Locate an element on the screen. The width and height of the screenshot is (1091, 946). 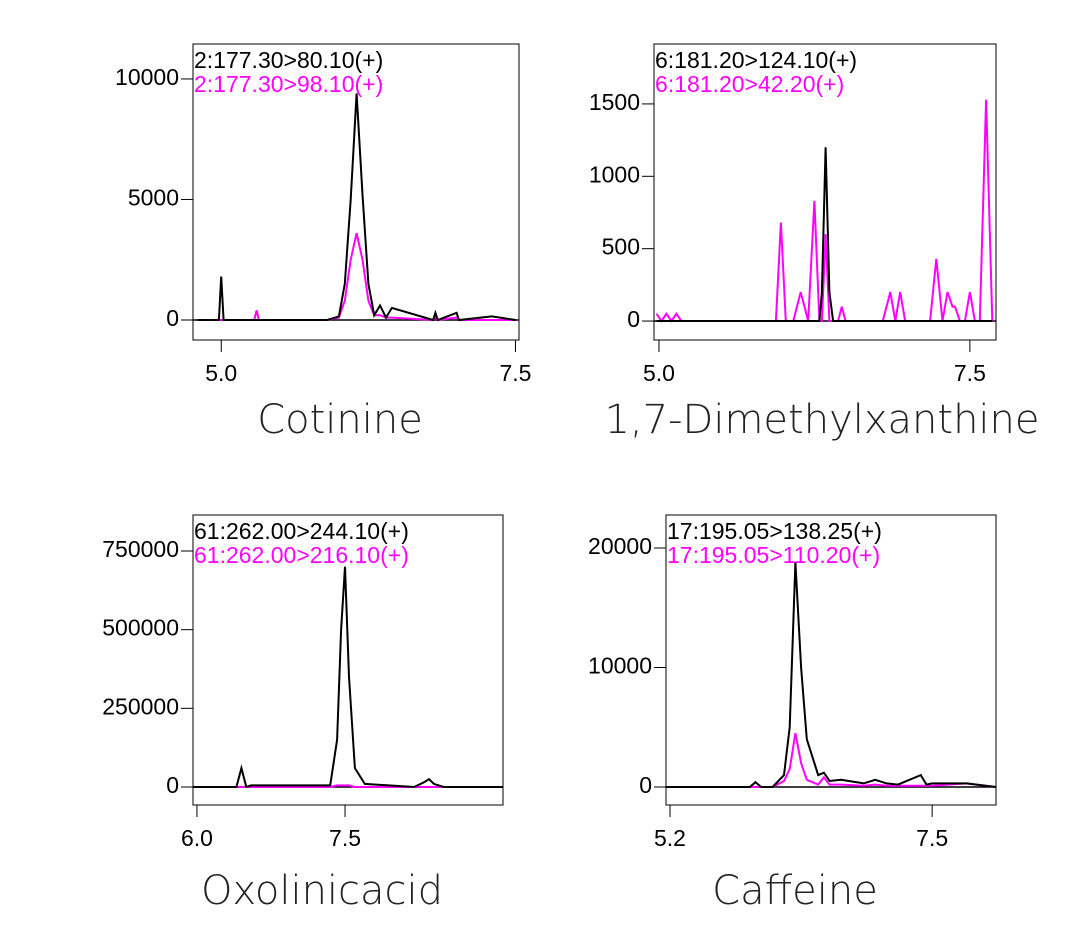
chart-title: Oxolinicacid is located at coordinates (322, 891).